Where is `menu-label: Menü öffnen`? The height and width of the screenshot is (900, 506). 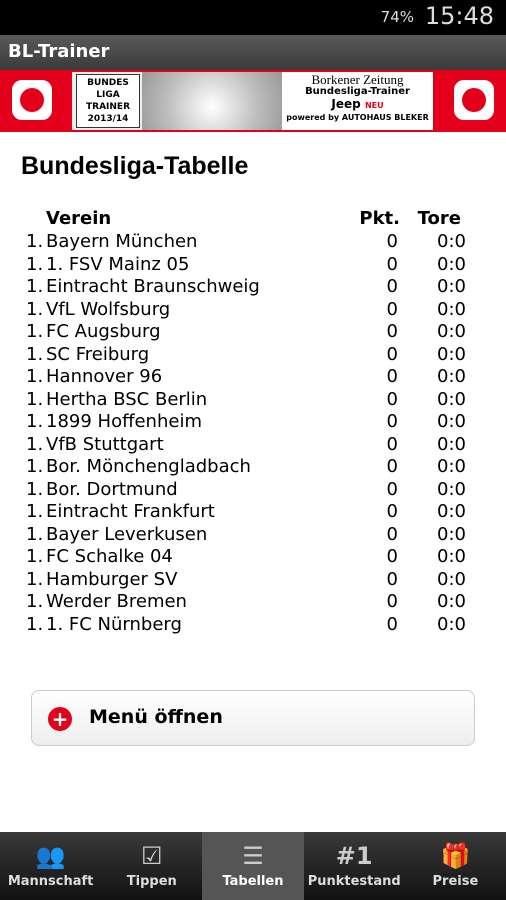 menu-label: Menü öffnen is located at coordinates (156, 717).